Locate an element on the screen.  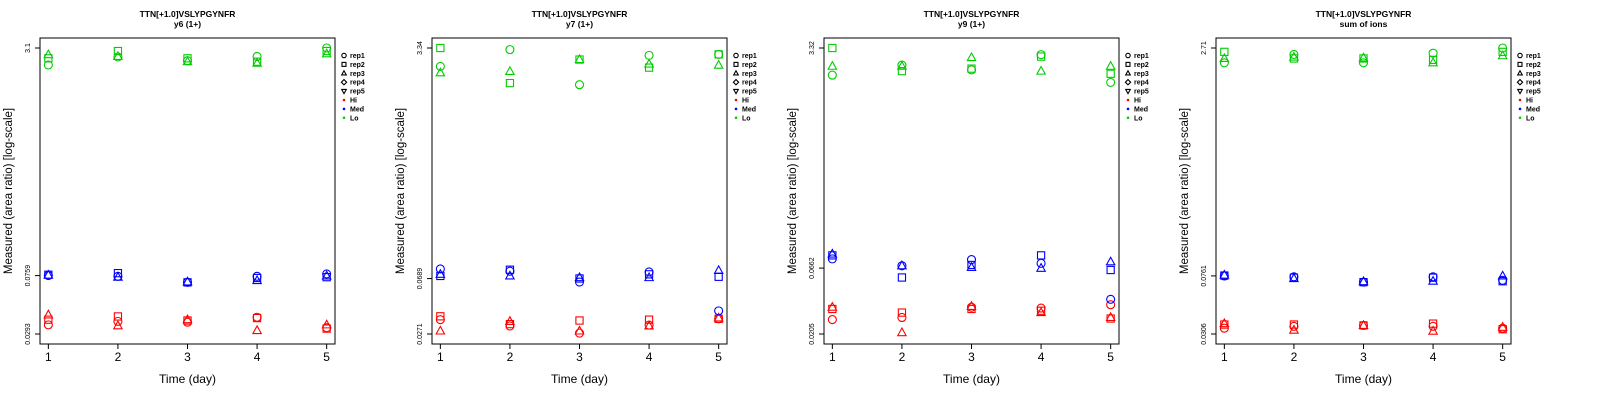
legend-marker-rep4 is located at coordinates (344, 82).